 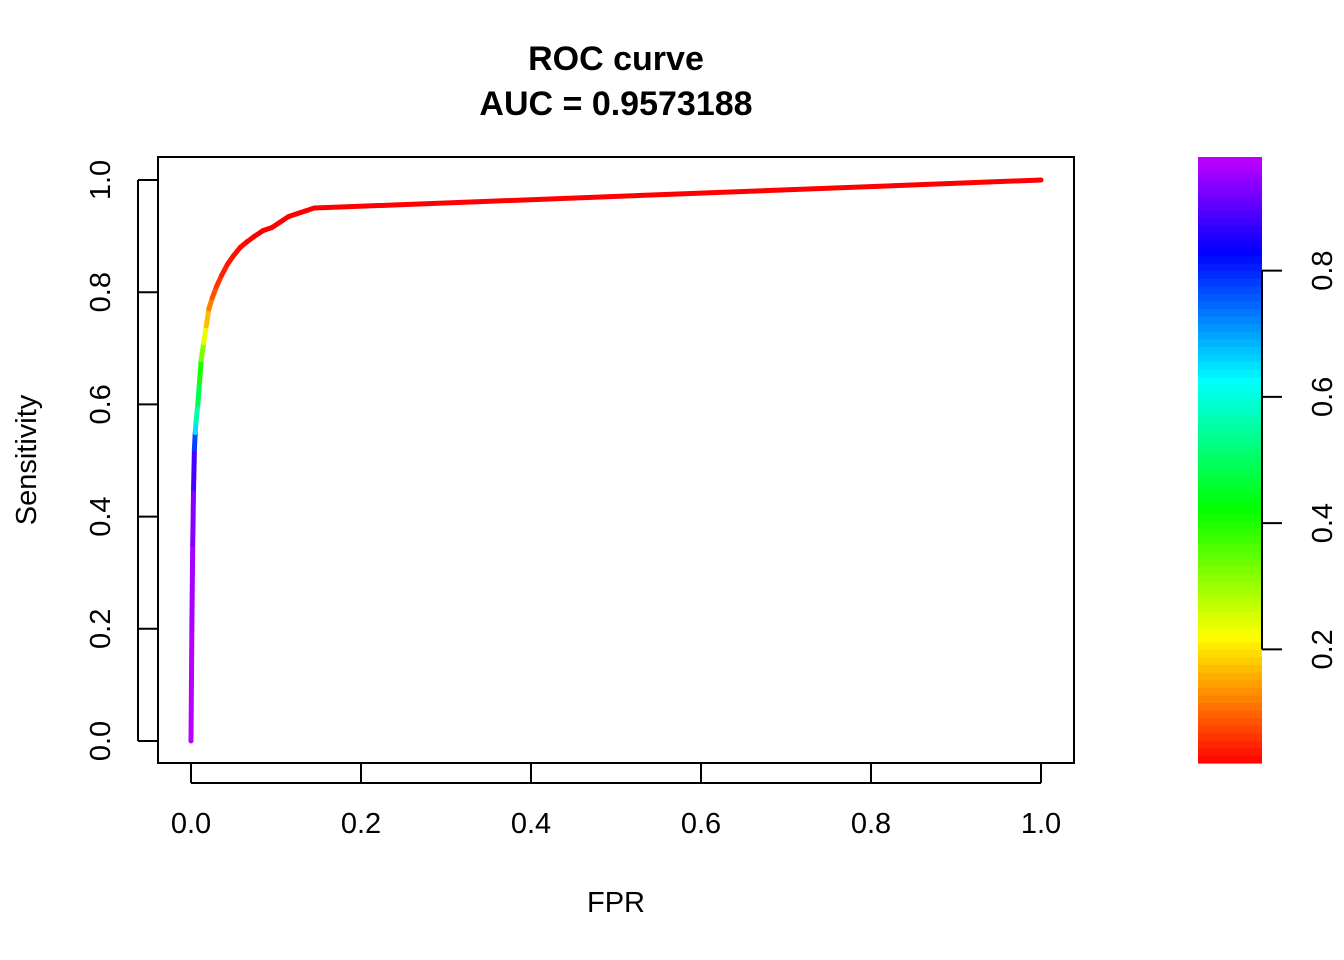 I want to click on y-axis-label: Sensitivity, so click(x=27, y=459).